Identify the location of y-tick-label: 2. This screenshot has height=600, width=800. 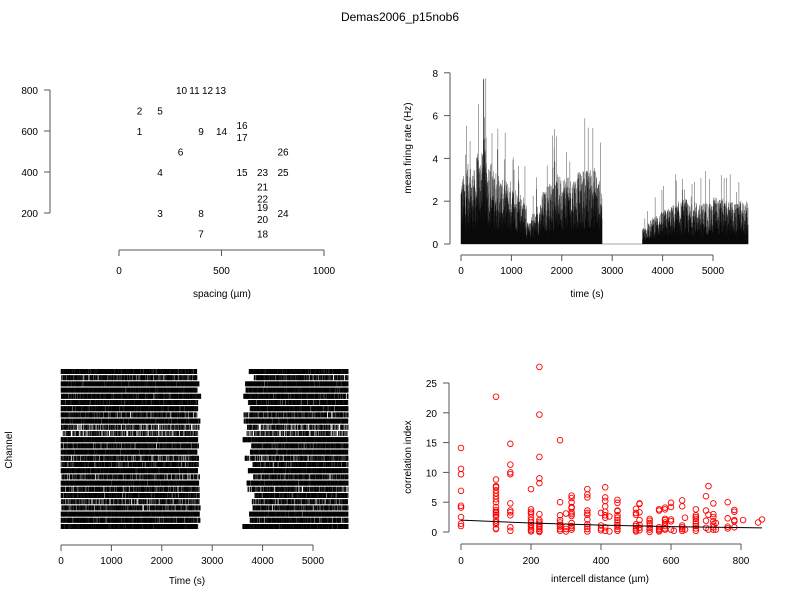
(435, 202).